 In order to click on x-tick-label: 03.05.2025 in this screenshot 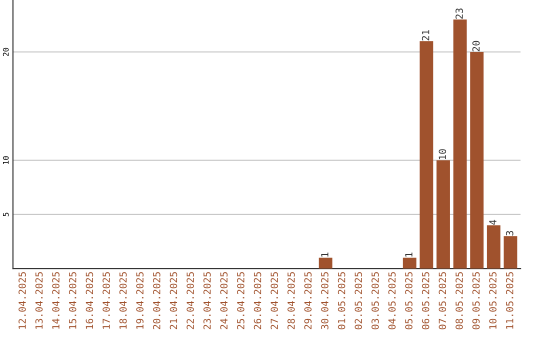, I will do `click(375, 301)`.